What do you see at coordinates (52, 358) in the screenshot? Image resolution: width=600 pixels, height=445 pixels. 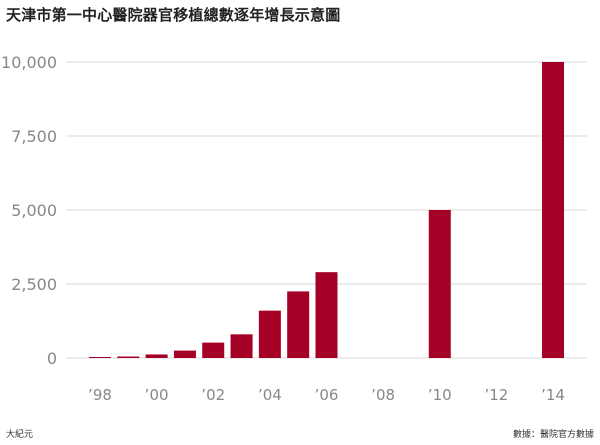 I see `y-tick-label: 0` at bounding box center [52, 358].